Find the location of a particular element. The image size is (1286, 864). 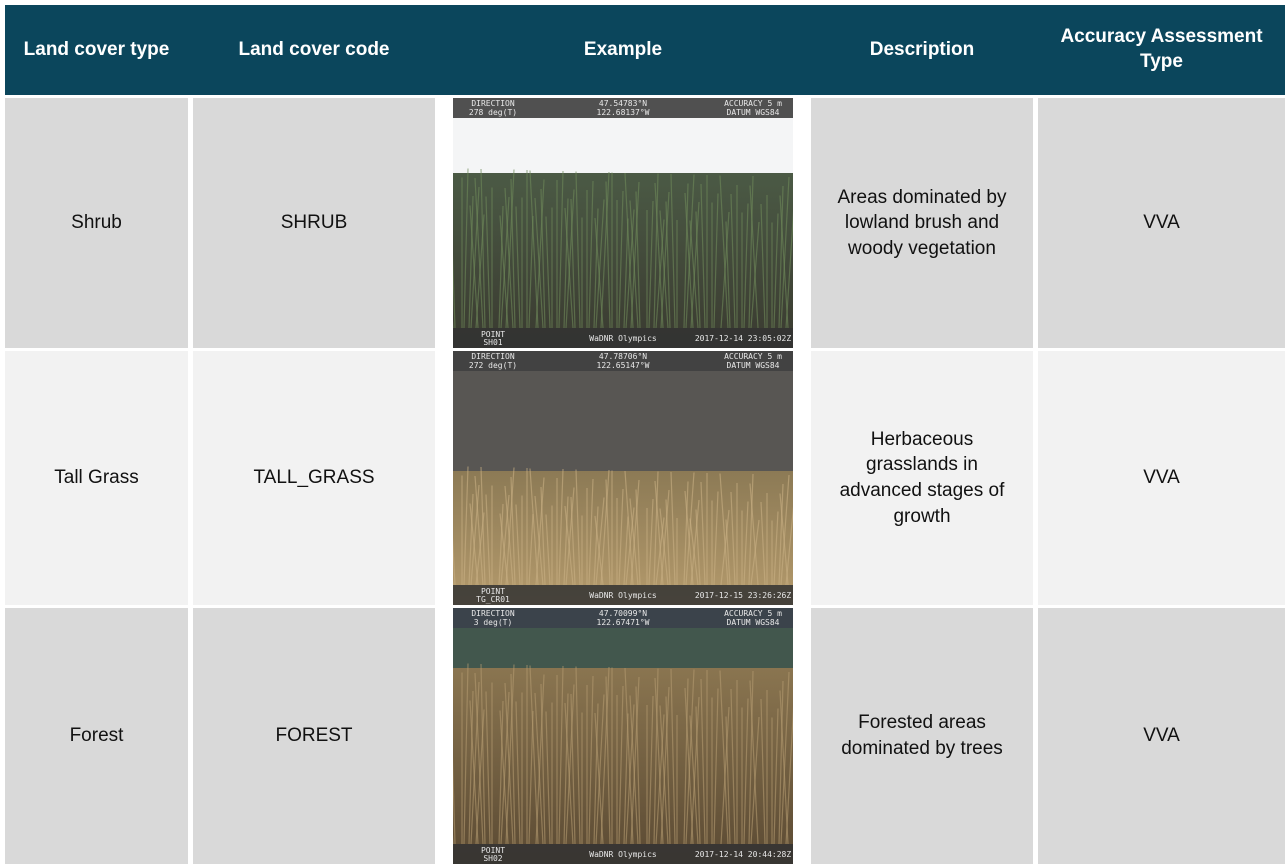

header-cell: Accuracy Assessment Type is located at coordinates (1161, 50).